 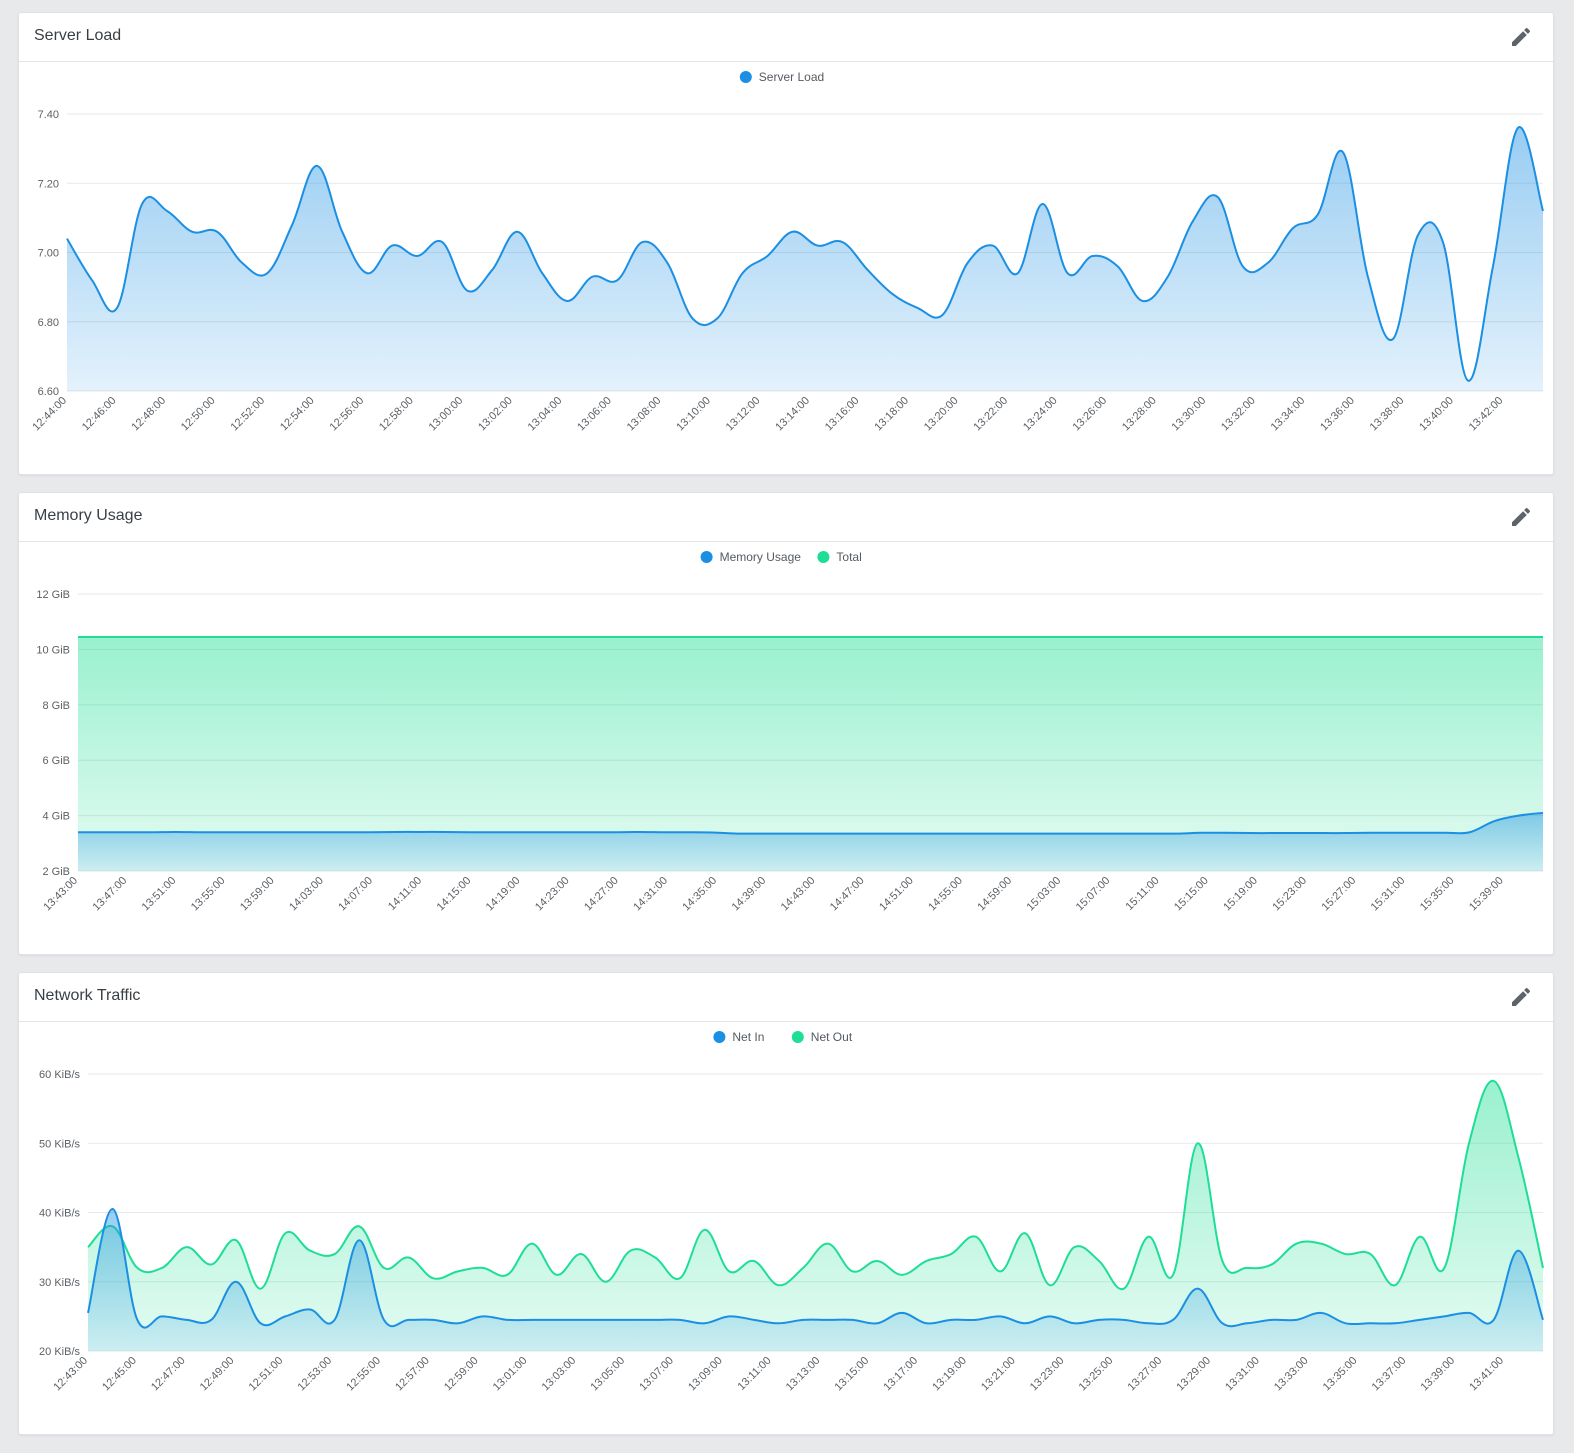 What do you see at coordinates (1193, 1374) in the screenshot?
I see `x-tick-label: 13:29:00` at bounding box center [1193, 1374].